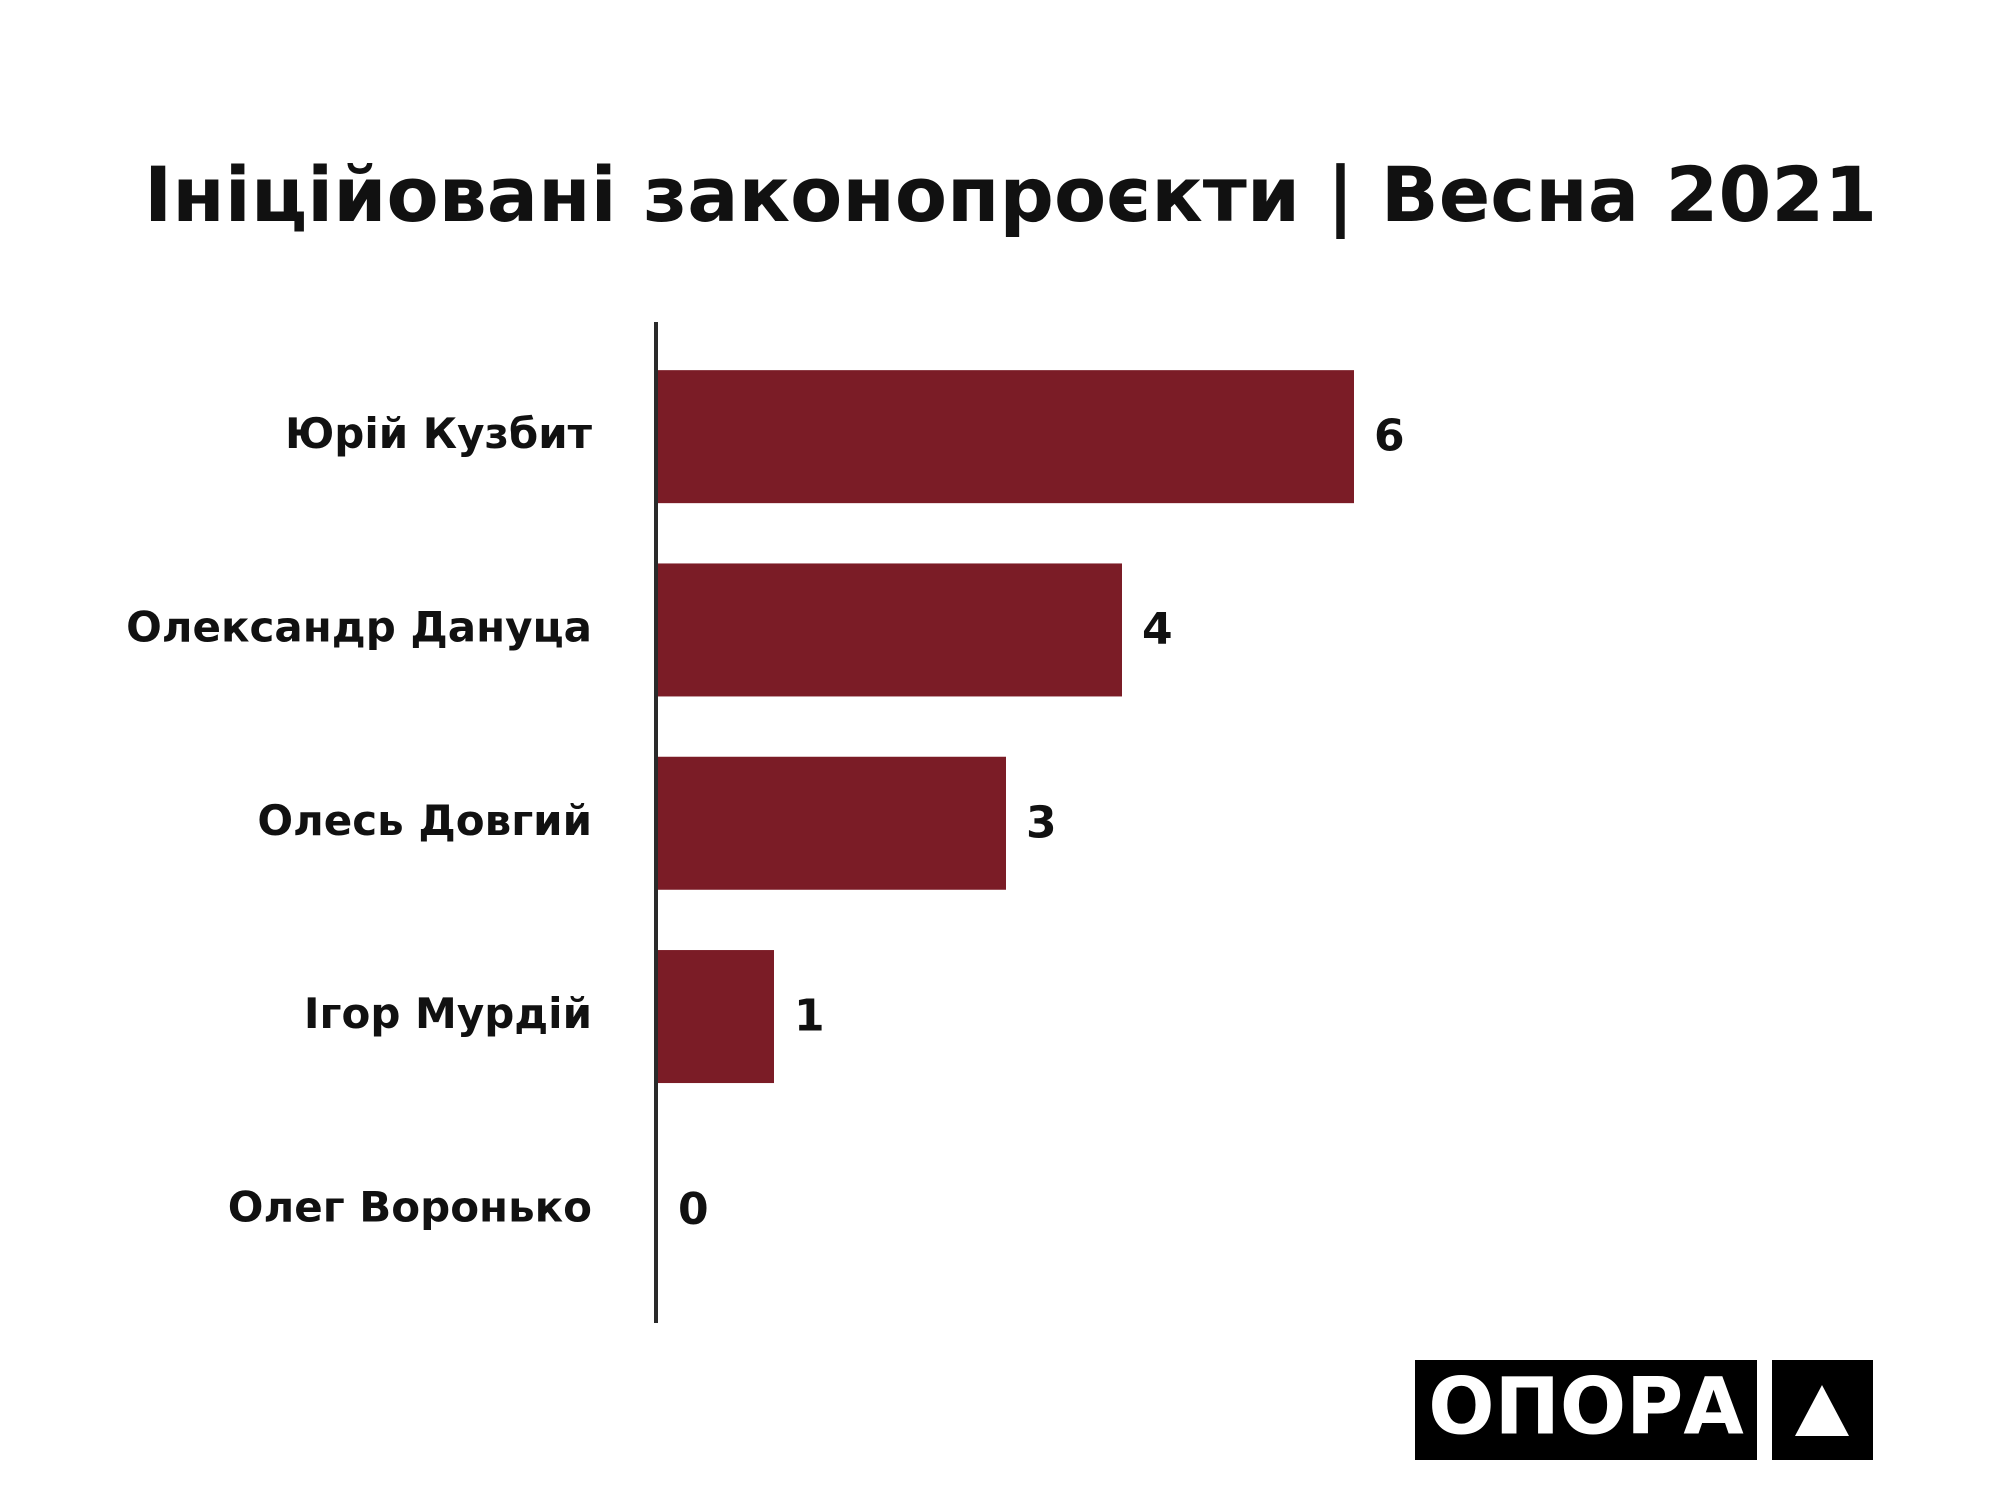 This screenshot has width=2000, height=1500. What do you see at coordinates (448, 1013) in the screenshot?
I see `category-label: Ігор Мурдій` at bounding box center [448, 1013].